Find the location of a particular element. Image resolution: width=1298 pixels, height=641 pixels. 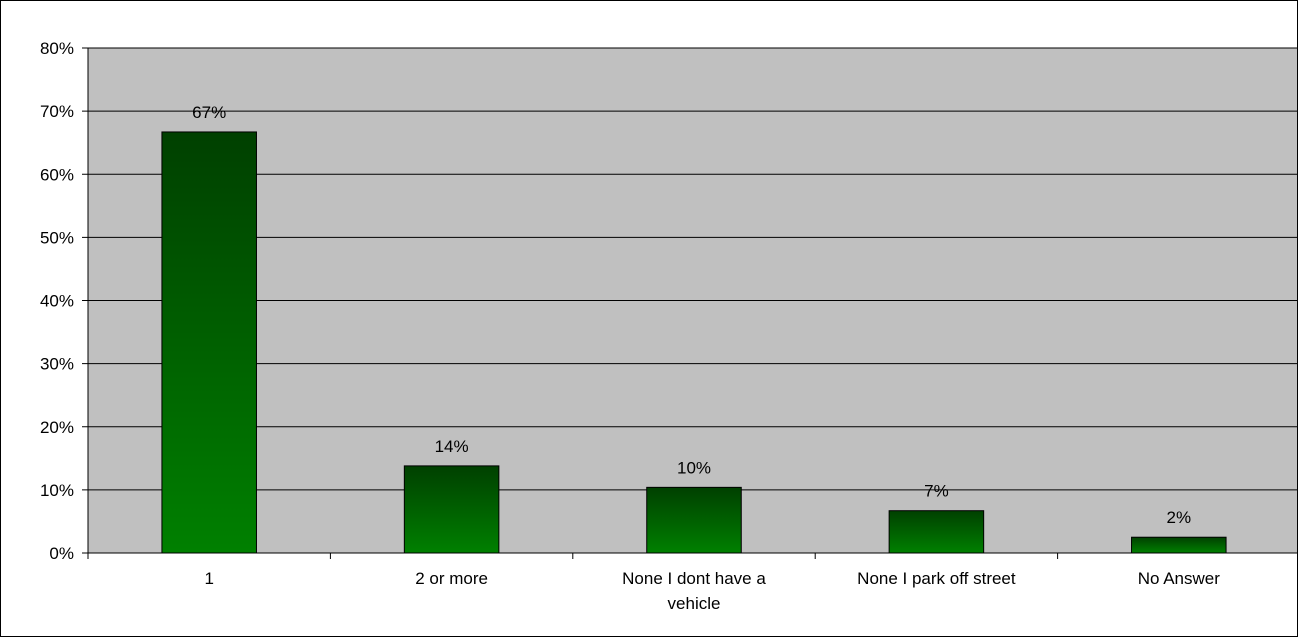

x-category-label-2: 2 or more is located at coordinates (451, 578).